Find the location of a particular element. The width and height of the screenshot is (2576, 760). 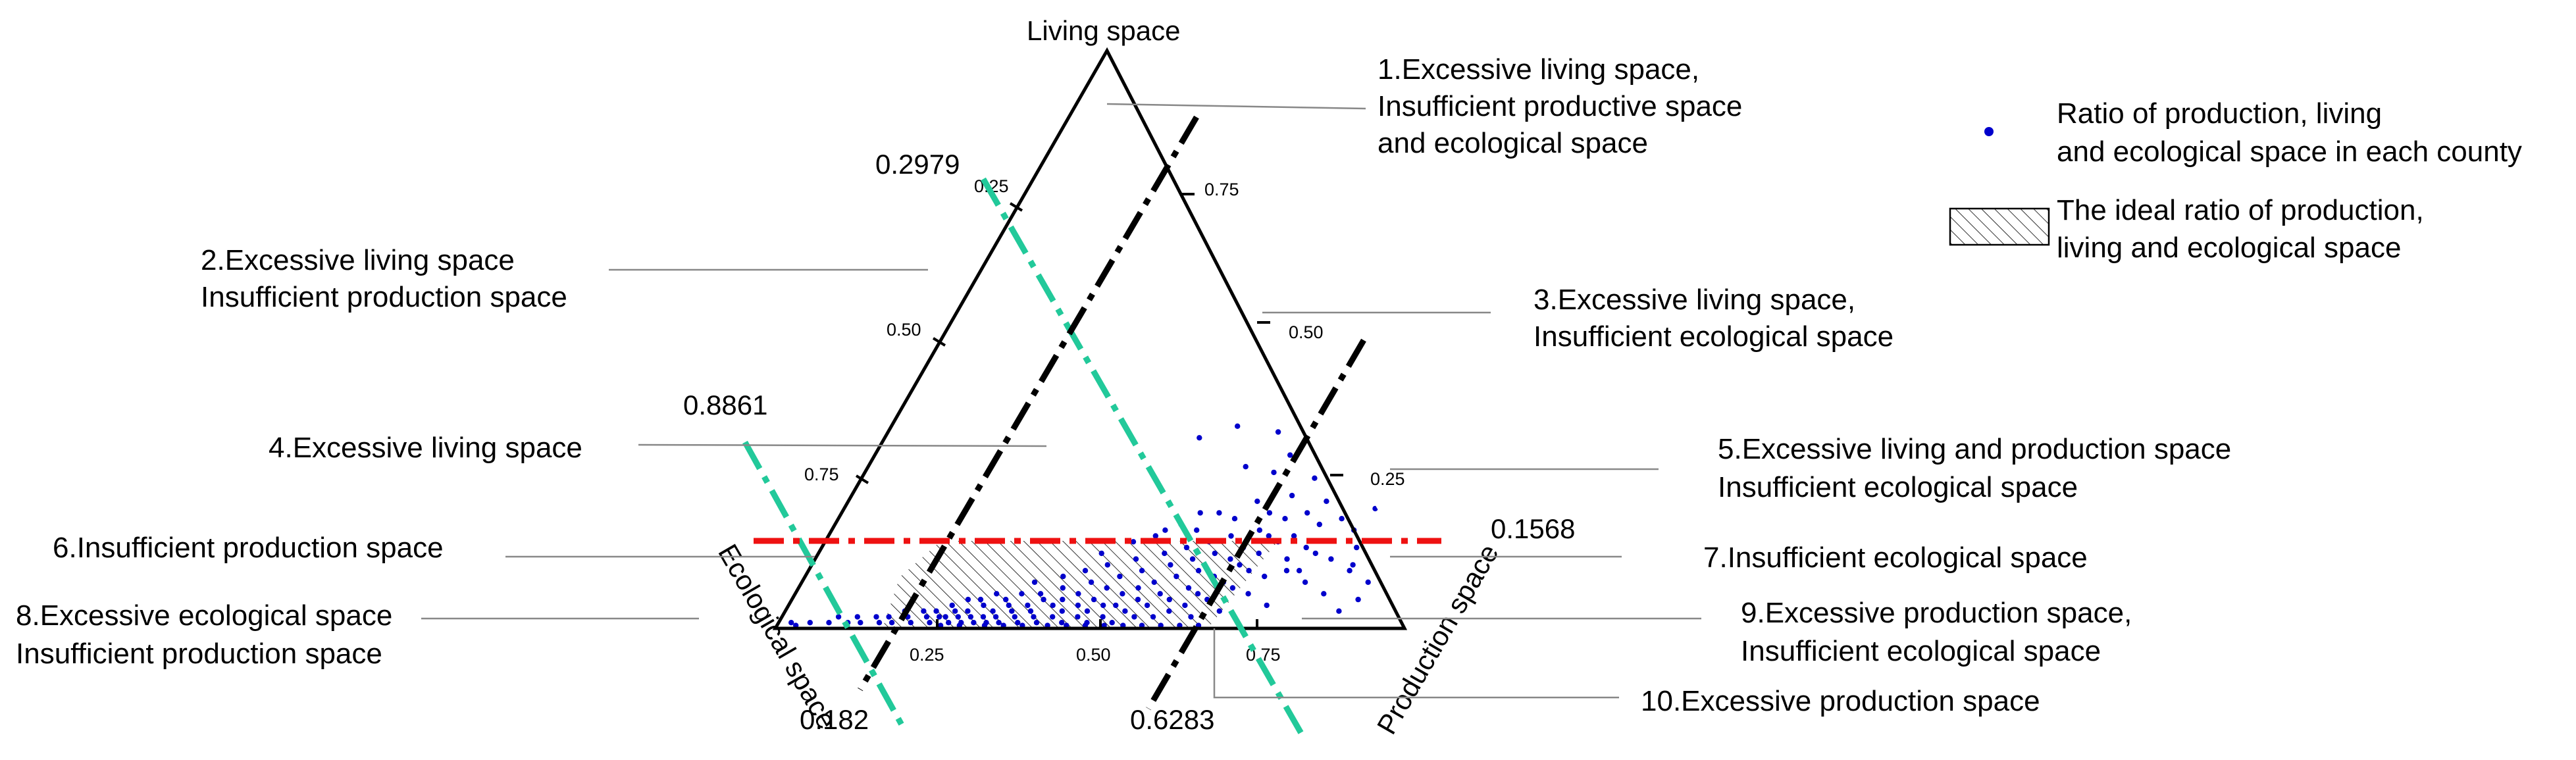

zone-9-line2: Insufficient ecological space is located at coordinates (1921, 651).